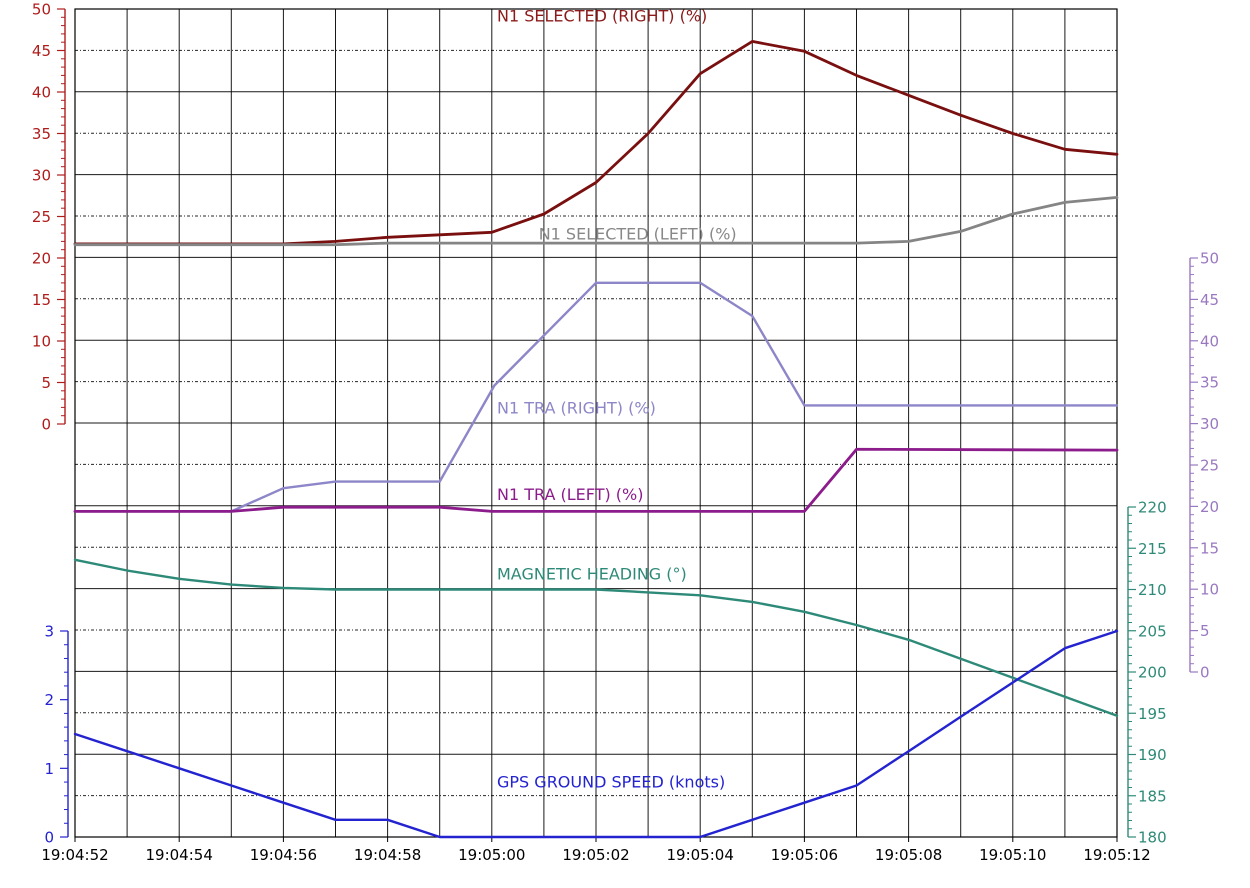 The height and width of the screenshot is (888, 1250). Describe the element at coordinates (611, 782) in the screenshot. I see `series-label: GPS GROUND SPEED (knots)` at that location.